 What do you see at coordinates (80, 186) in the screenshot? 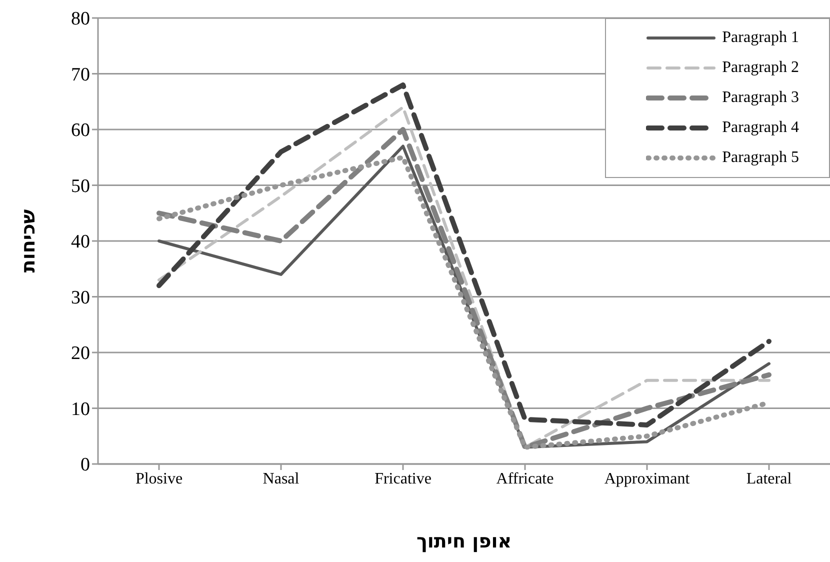
I see `y-tick-label: 50` at bounding box center [80, 186].